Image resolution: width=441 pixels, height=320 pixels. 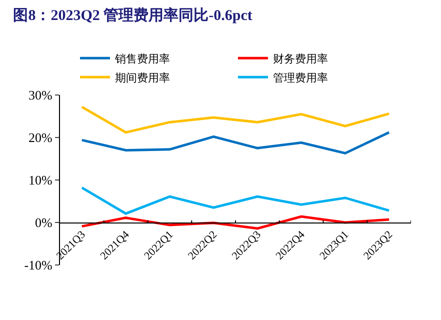 I want to click on legend-label: 期间费用率, so click(x=142, y=77).